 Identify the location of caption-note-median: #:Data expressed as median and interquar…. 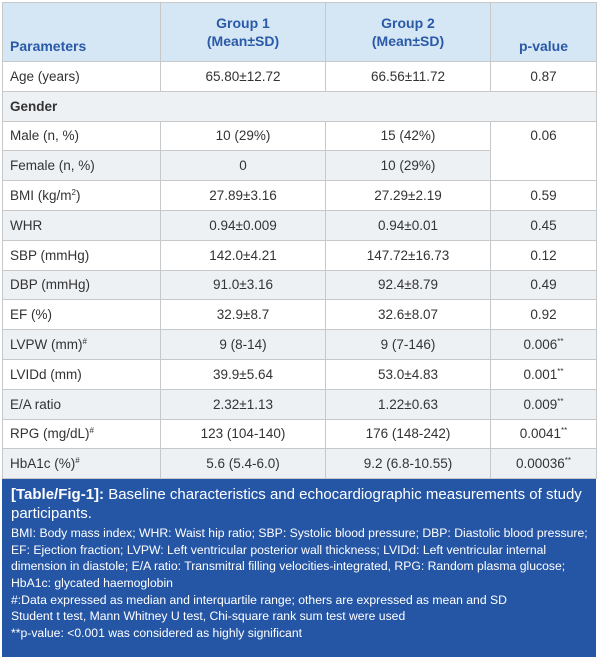
(259, 599).